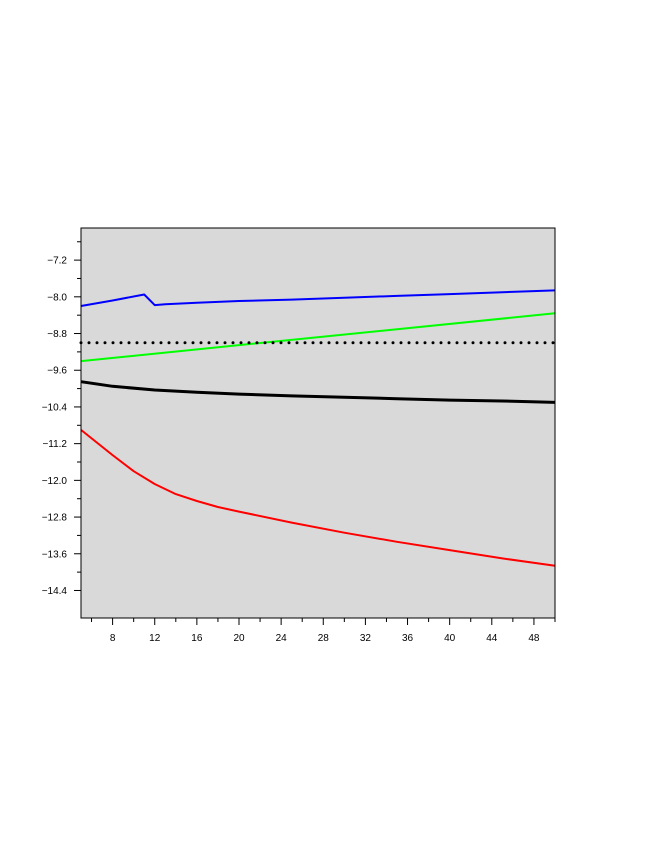 The height and width of the screenshot is (846, 654). What do you see at coordinates (492, 638) in the screenshot?
I see `x-tick-label: 44` at bounding box center [492, 638].